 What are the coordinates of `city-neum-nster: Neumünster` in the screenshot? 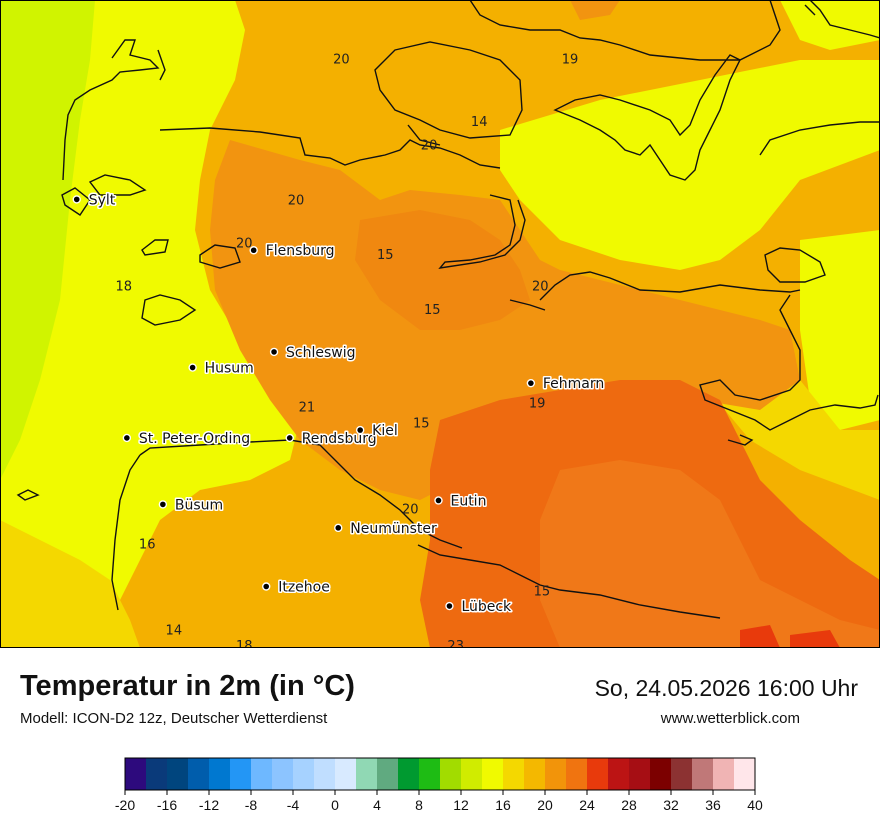 It's located at (386, 528).